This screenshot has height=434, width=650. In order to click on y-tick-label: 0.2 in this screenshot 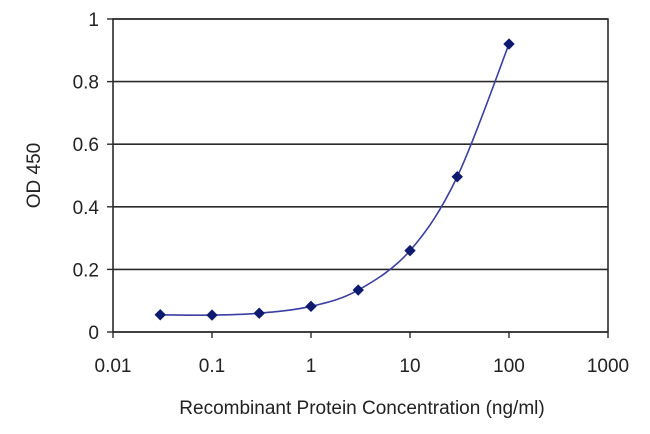, I will do `click(86, 270)`.